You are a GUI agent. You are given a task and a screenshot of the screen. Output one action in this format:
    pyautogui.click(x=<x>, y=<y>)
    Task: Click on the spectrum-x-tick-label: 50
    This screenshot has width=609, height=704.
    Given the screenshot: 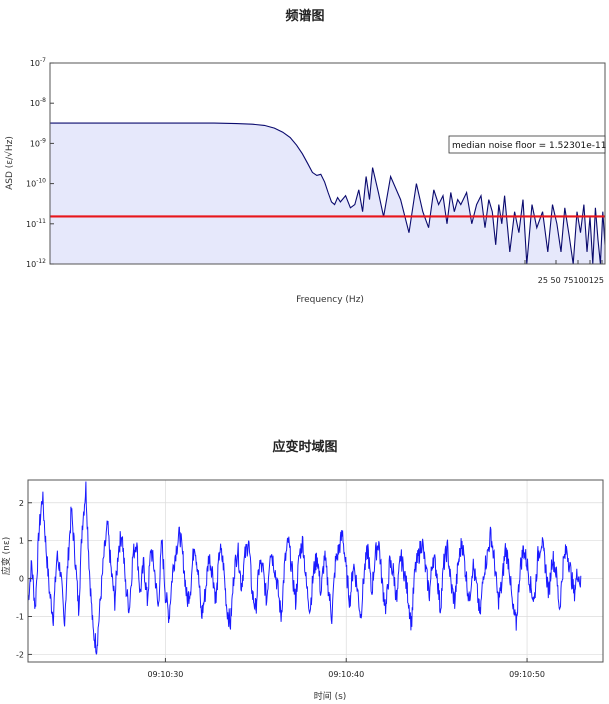 What is the action you would take?
    pyautogui.click(x=554, y=280)
    